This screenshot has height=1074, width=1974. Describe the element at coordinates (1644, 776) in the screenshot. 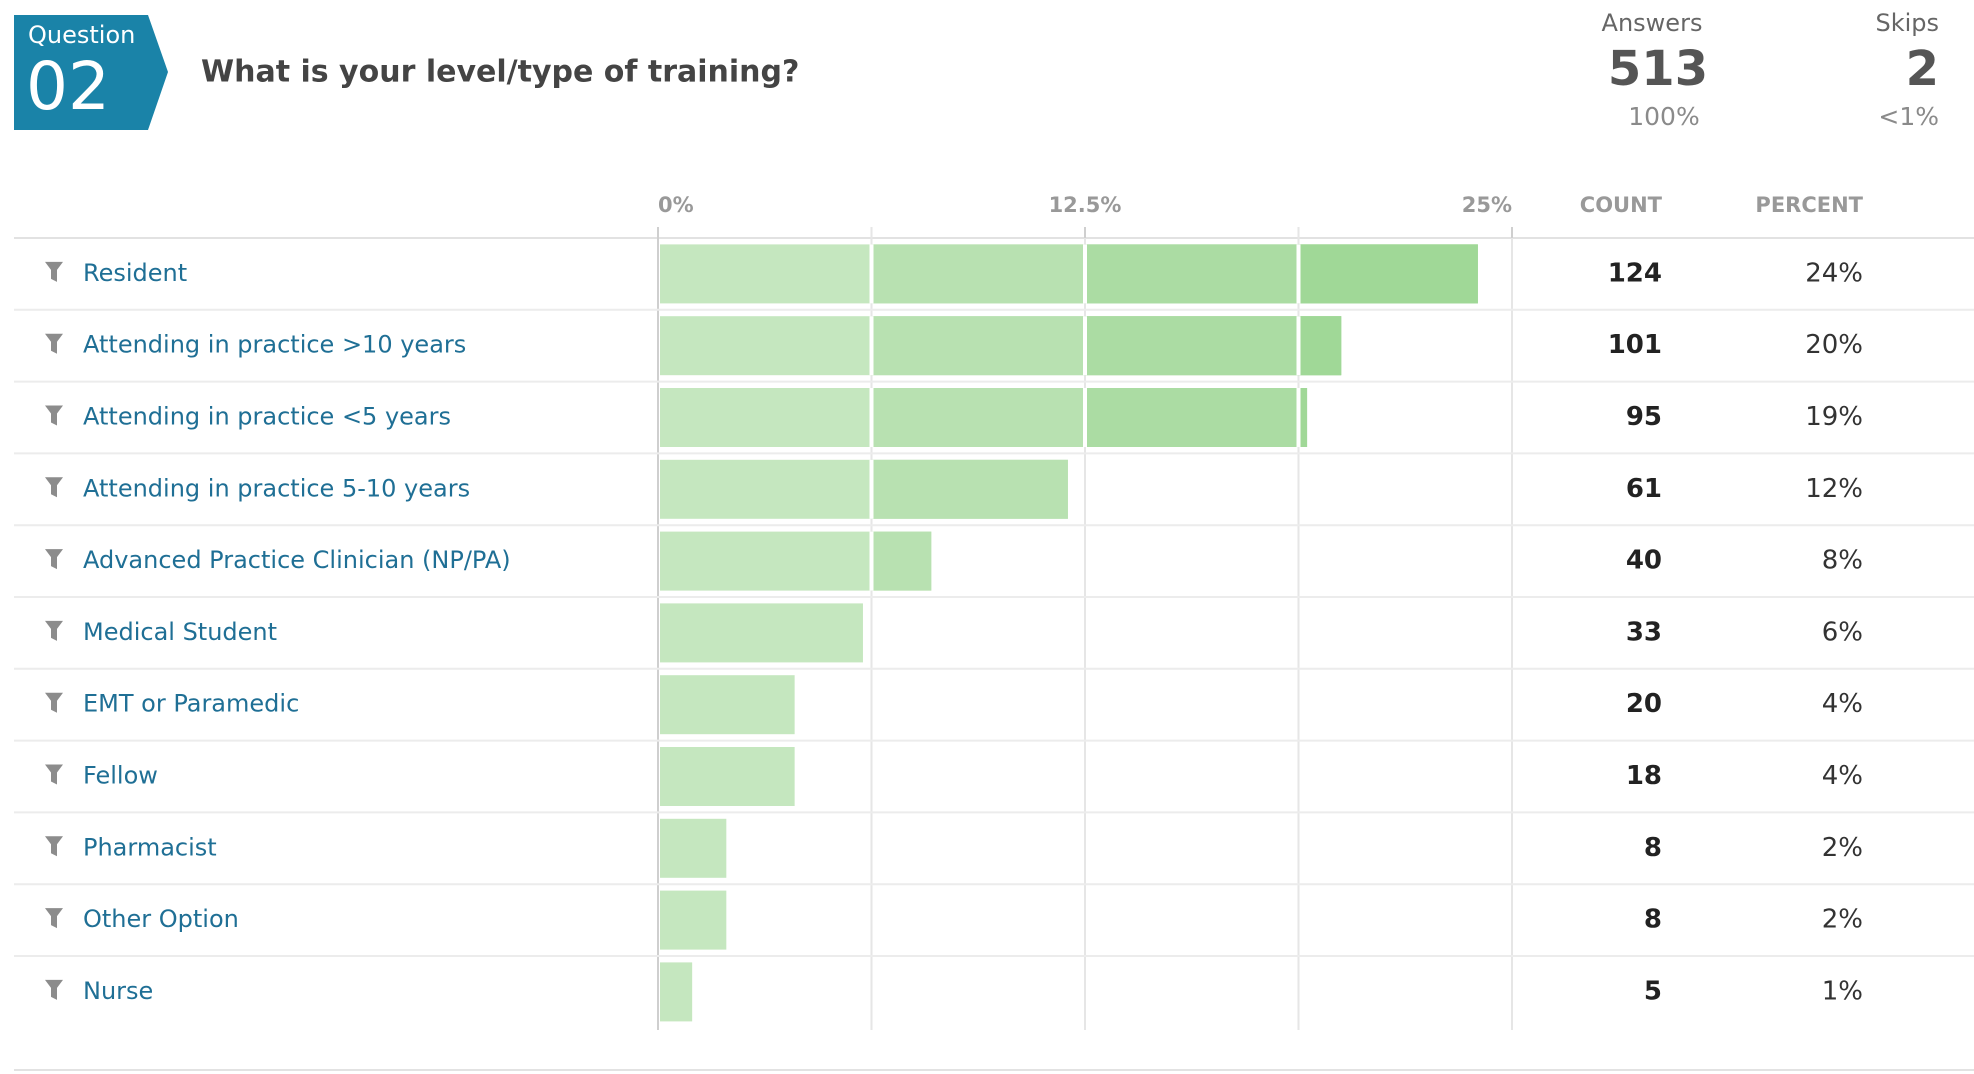

I see `count-value: 18` at that location.